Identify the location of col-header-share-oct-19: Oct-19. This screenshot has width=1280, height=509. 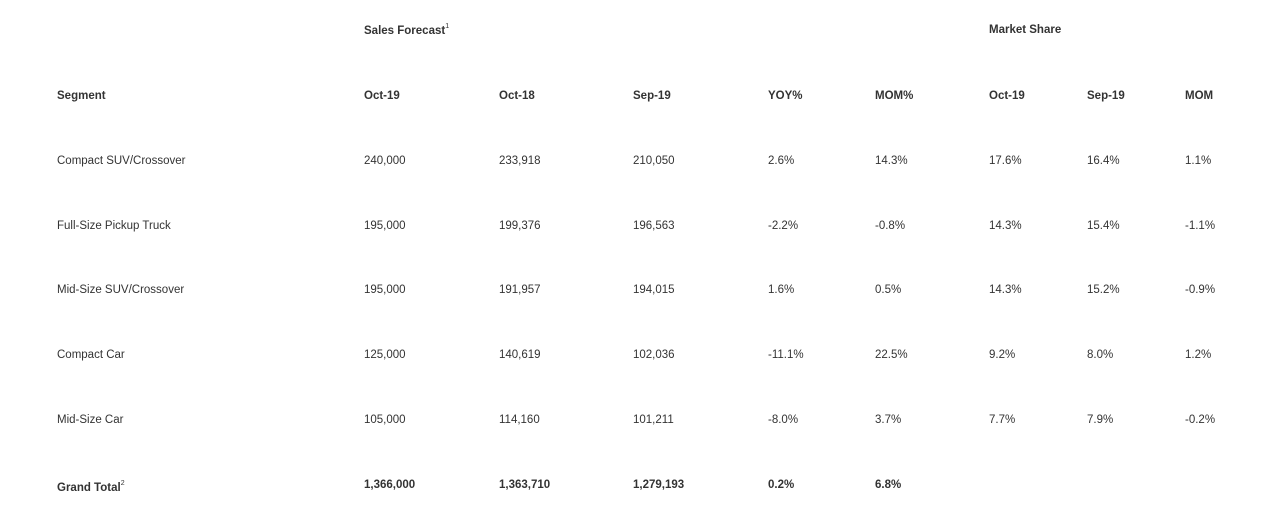
(1007, 96).